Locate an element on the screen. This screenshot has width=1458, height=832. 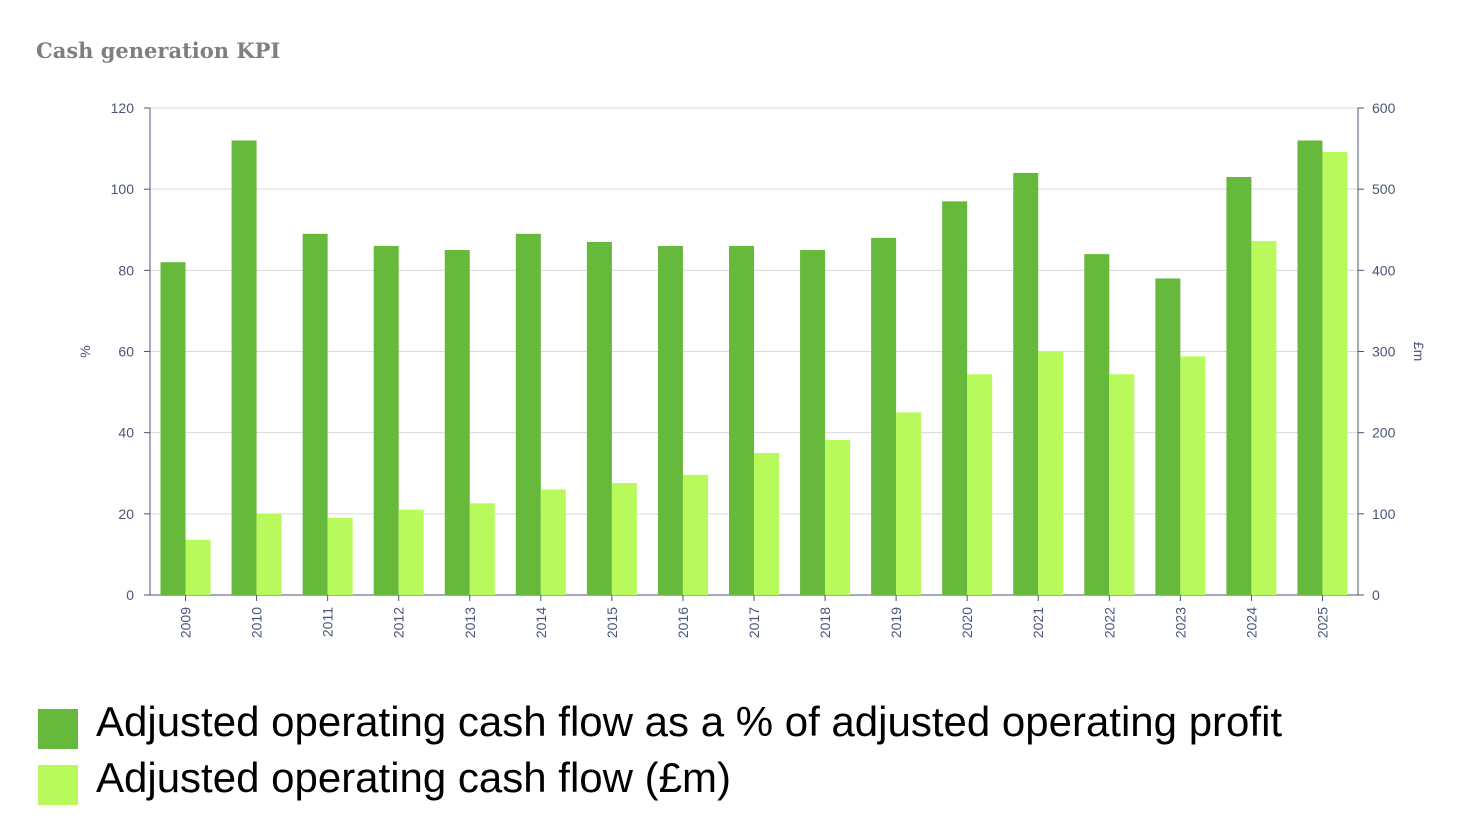
bar-gbp-2013 is located at coordinates (482, 549).